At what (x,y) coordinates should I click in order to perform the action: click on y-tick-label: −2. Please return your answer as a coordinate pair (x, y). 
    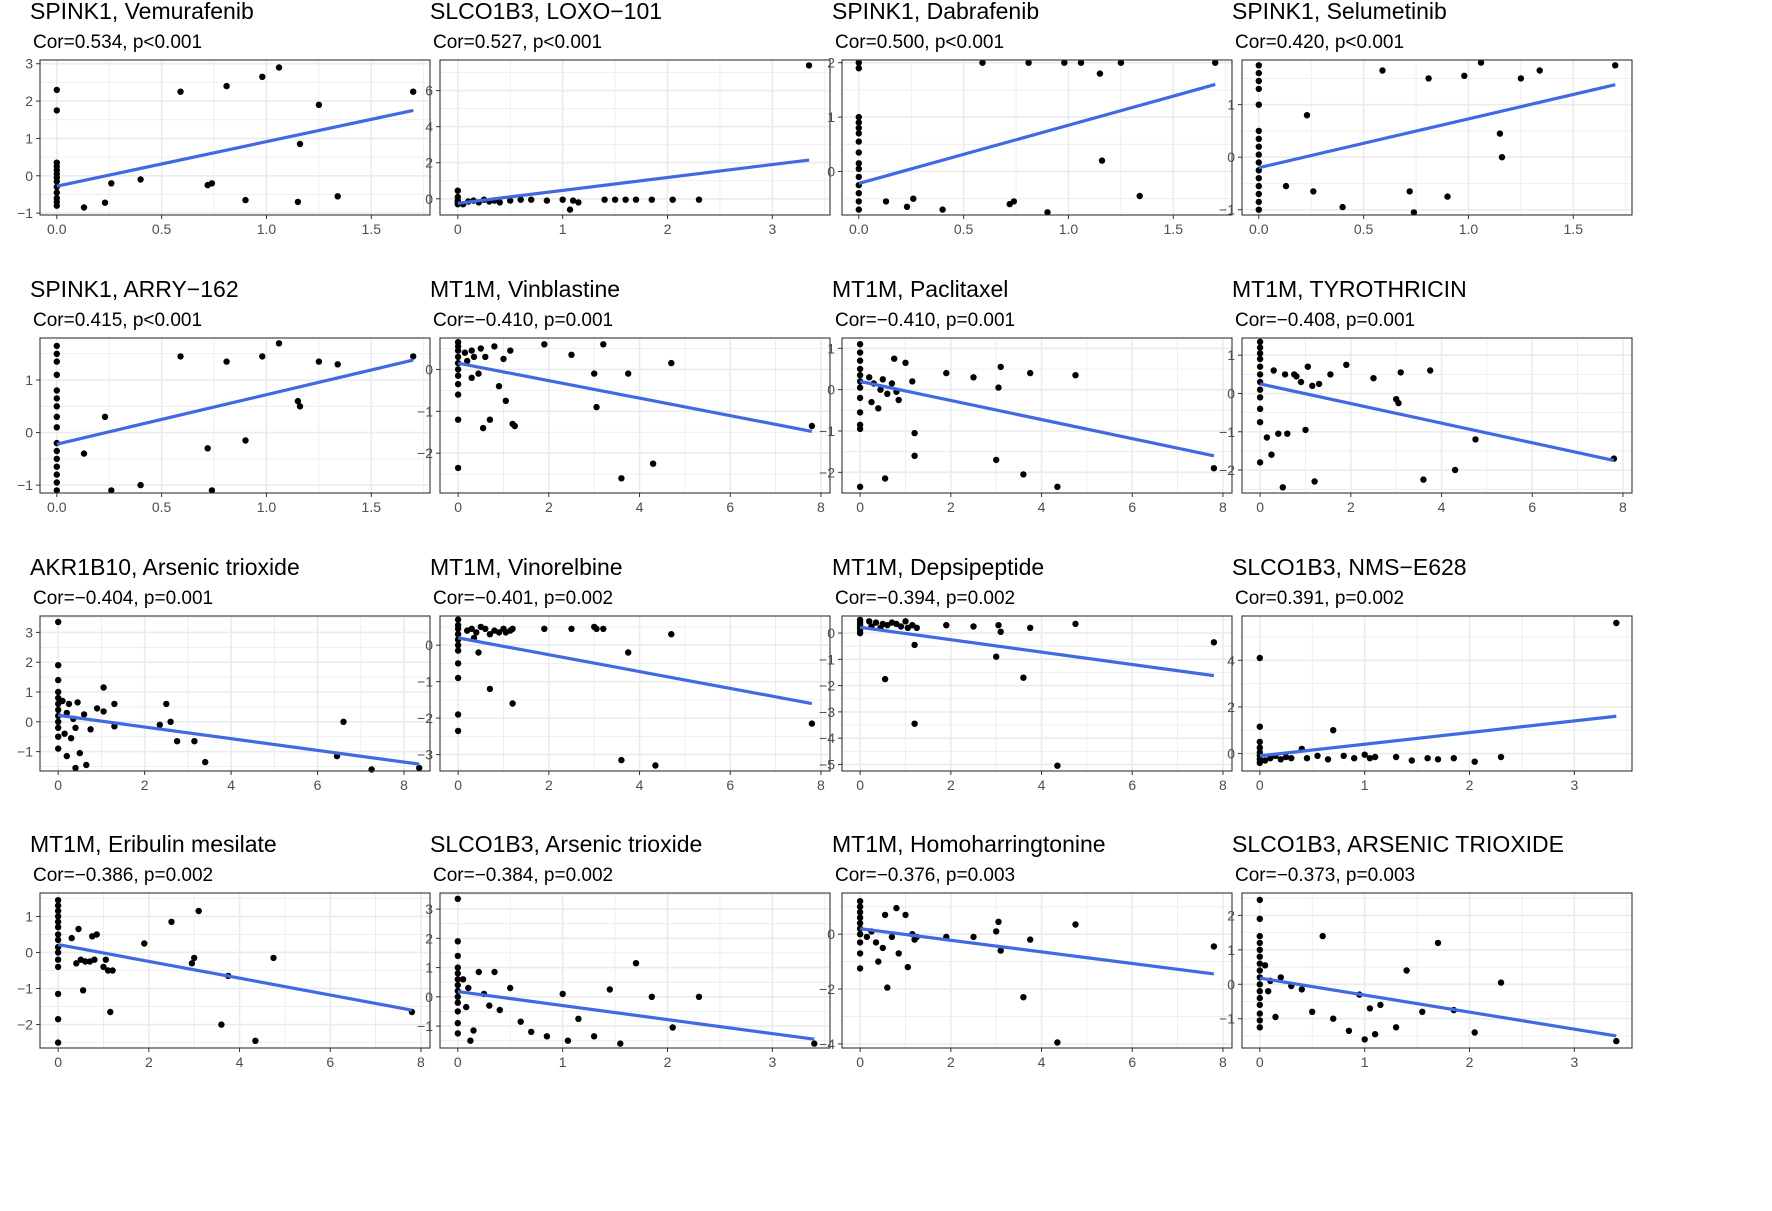
    Looking at the image, I should click on (827, 472).